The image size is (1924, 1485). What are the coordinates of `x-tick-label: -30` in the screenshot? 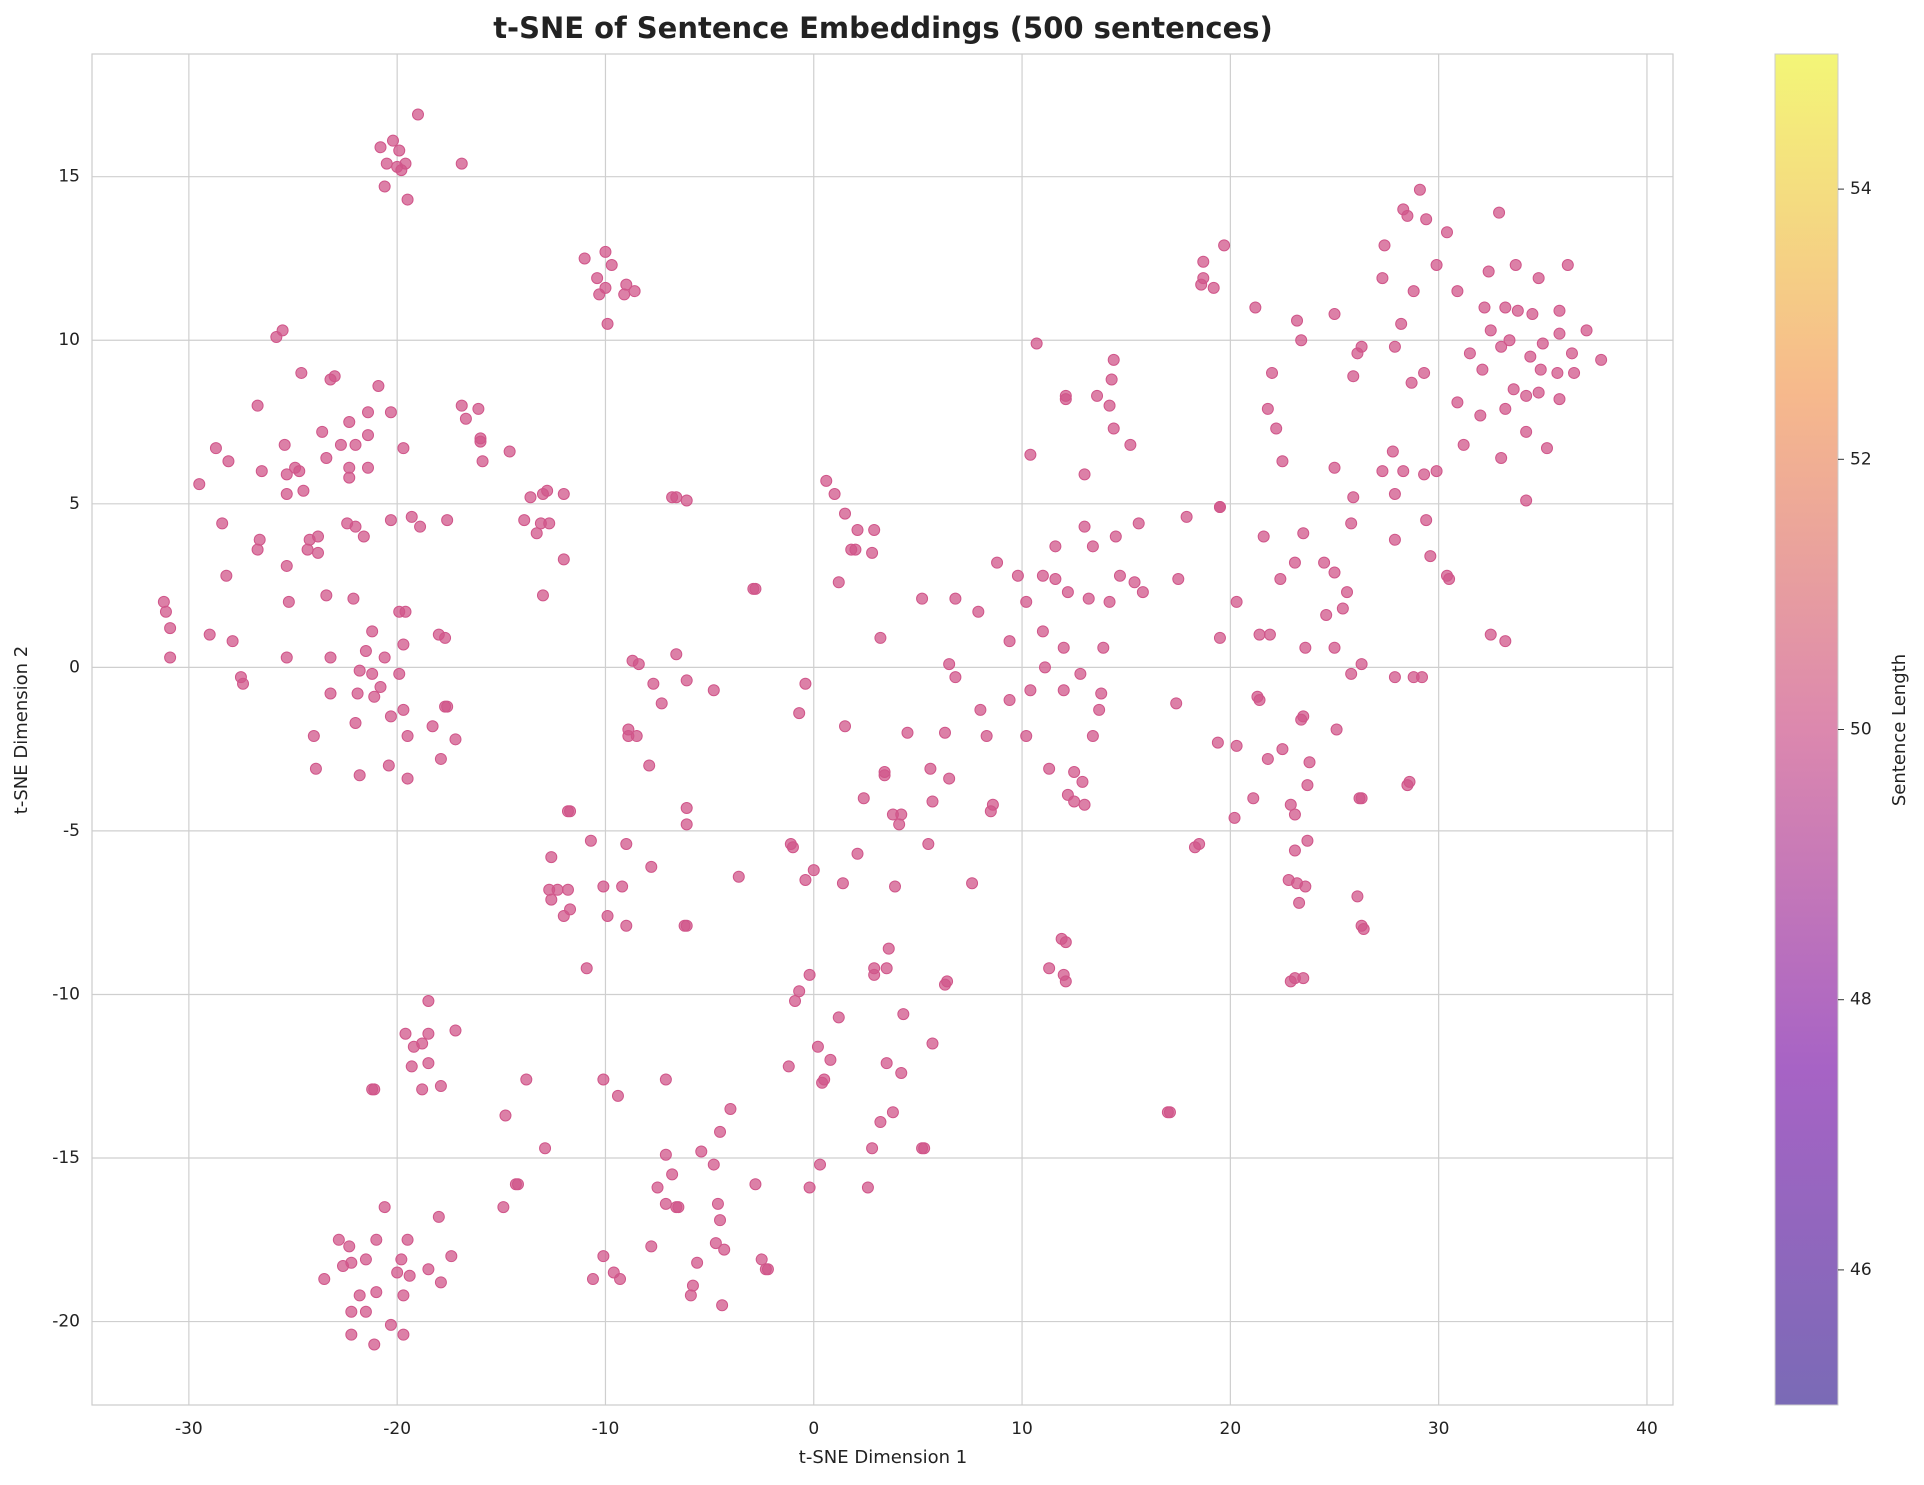 It's located at (189, 1429).